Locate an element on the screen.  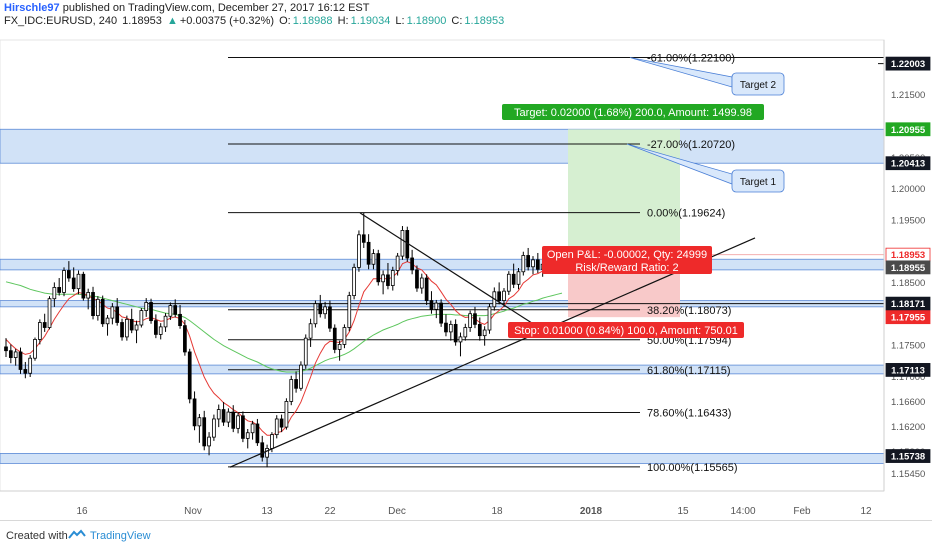
tradingview-logo-icon is located at coordinates (77, 535).